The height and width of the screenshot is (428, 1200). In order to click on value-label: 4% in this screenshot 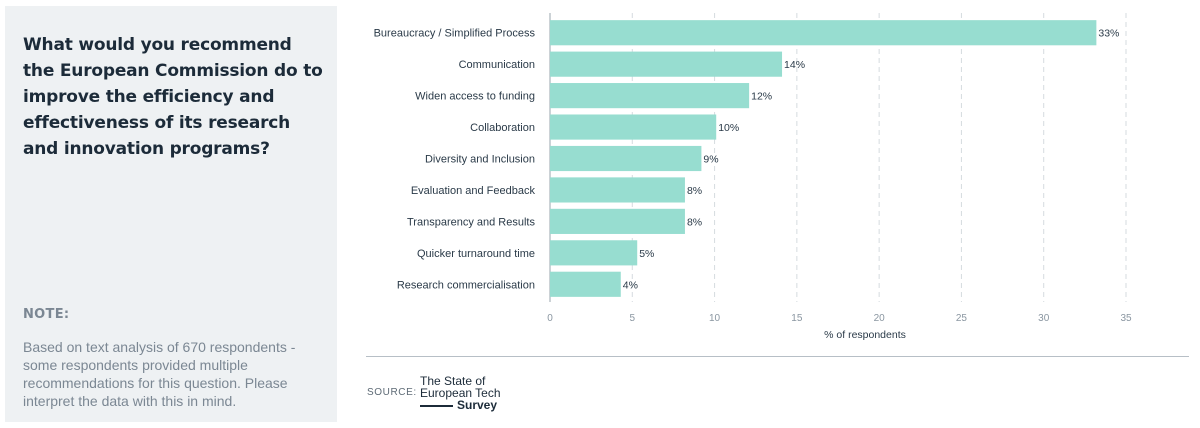, I will do `click(630, 285)`.